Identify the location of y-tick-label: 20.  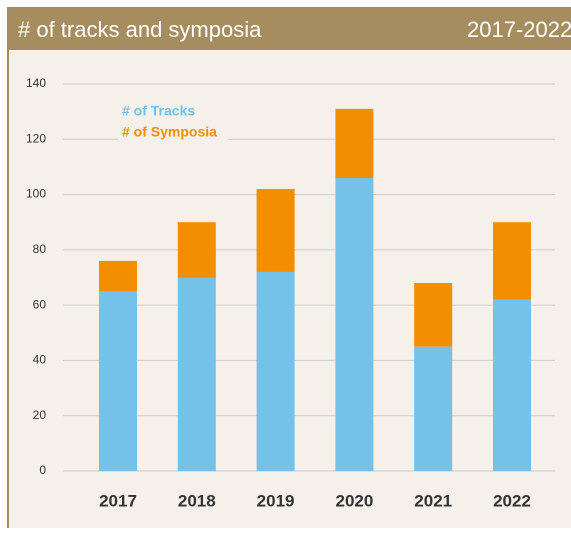
(40, 415).